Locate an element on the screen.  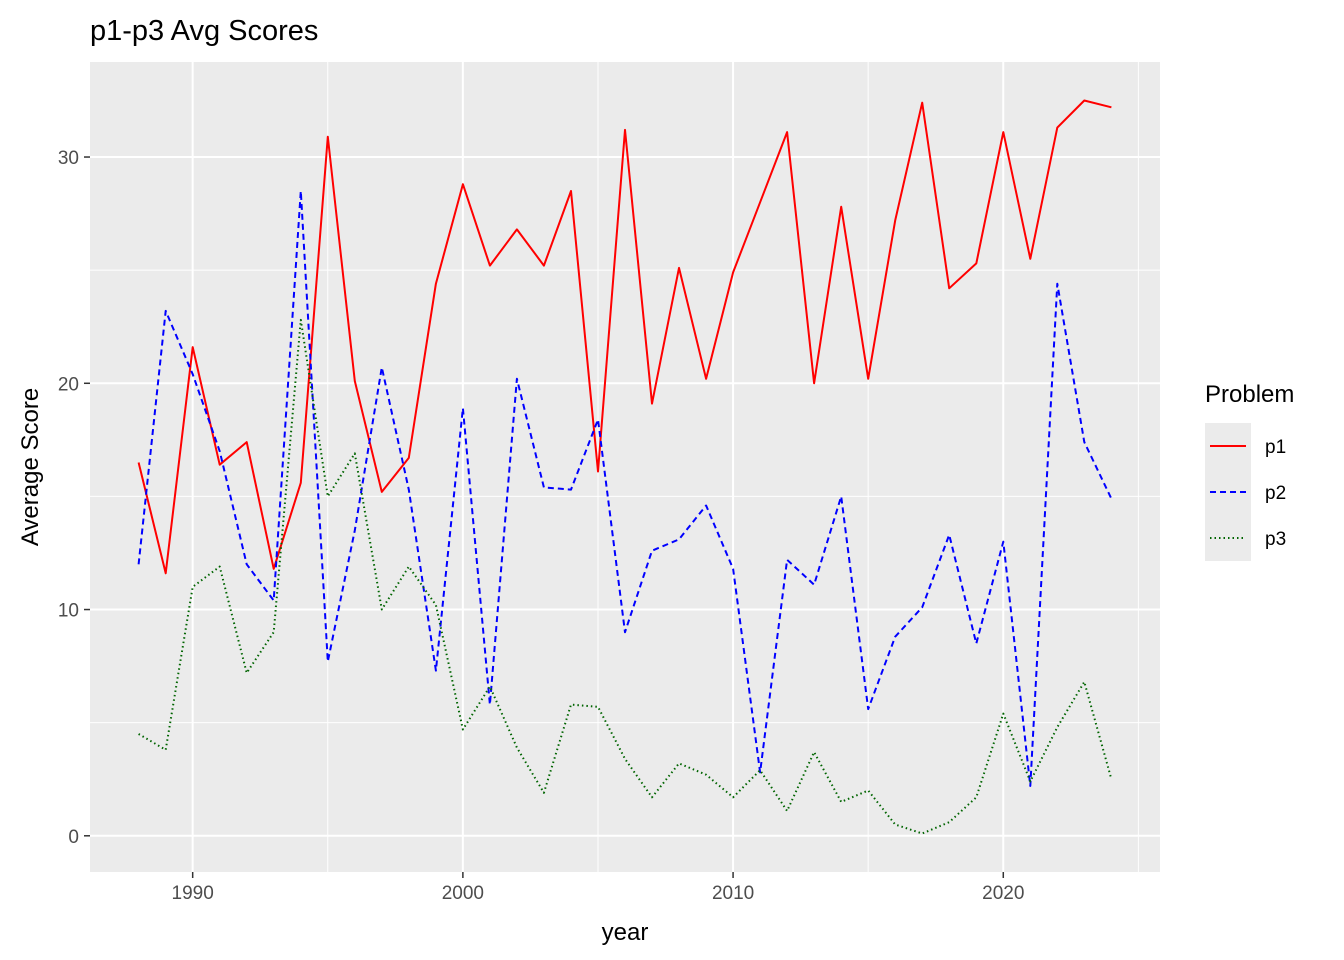
x-tick-label: 1990 is located at coordinates (193, 893).